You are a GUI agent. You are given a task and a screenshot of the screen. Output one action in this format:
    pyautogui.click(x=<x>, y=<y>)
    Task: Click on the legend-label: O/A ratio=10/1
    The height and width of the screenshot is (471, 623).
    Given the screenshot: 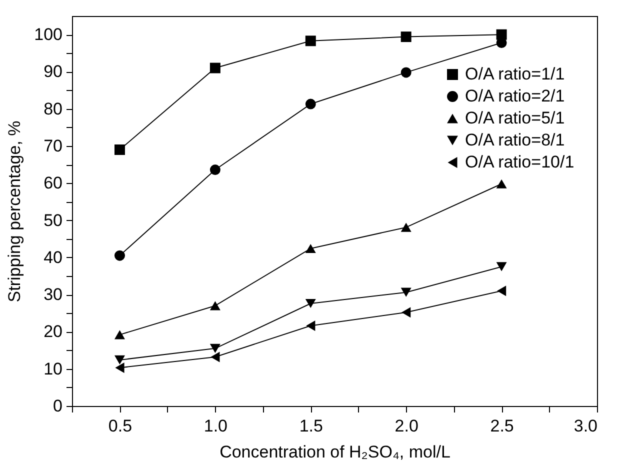 What is the action you would take?
    pyautogui.click(x=519, y=162)
    